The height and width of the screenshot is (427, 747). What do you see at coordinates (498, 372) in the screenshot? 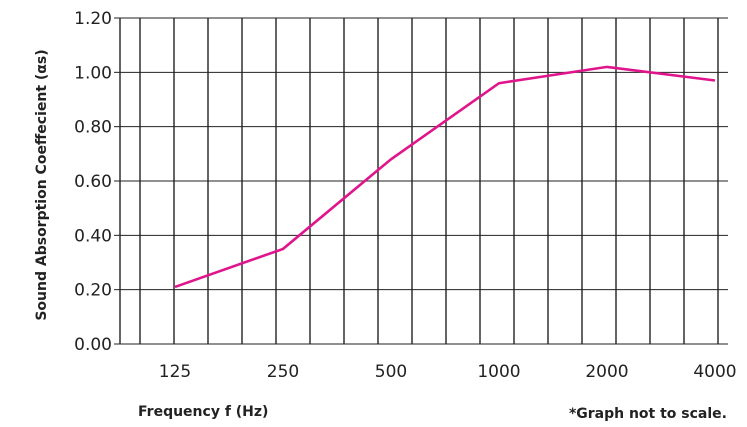
I see `x-tick-label: 1000` at bounding box center [498, 372].